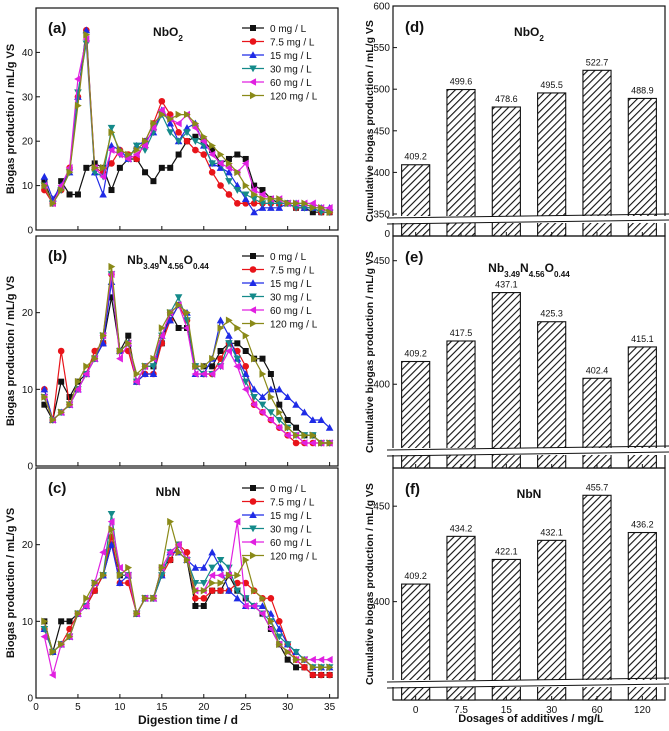 The height and width of the screenshot is (731, 669). Describe the element at coordinates (288, 257) in the screenshot. I see `legend-label: 0 mg / L` at that location.